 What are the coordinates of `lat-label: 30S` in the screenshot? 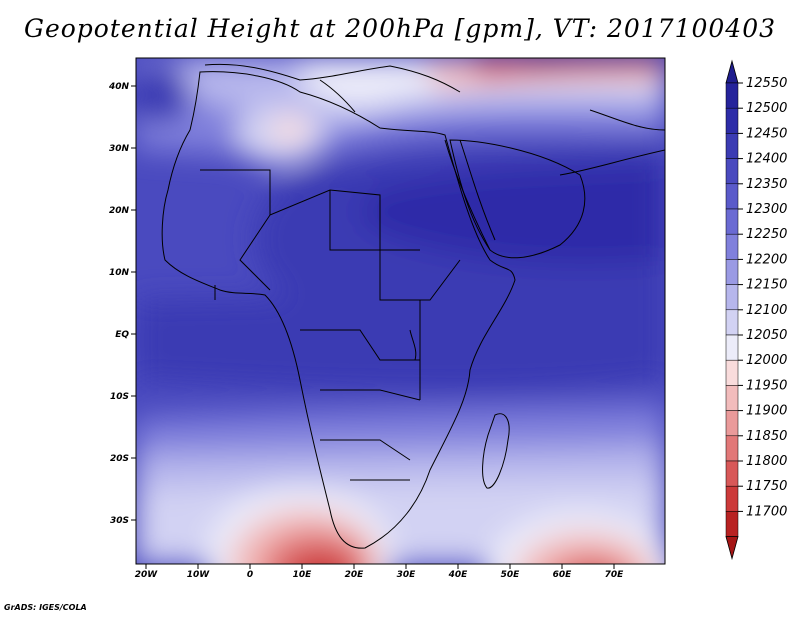 It's located at (119, 521).